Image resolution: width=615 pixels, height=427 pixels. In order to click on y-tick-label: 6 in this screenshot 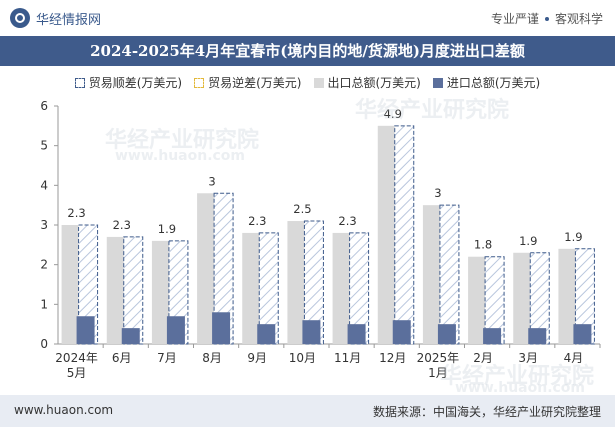, I will do `click(44, 106)`.